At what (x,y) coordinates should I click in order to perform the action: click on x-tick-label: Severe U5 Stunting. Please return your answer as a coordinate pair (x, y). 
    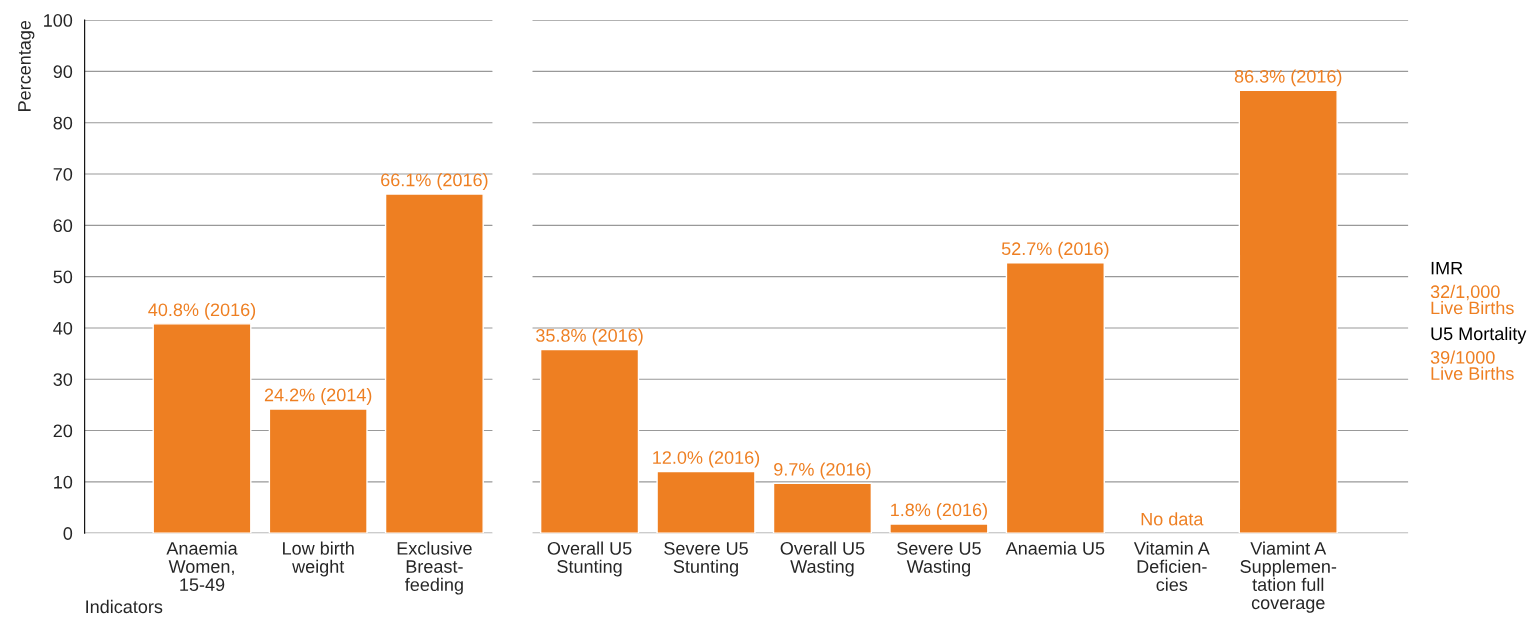
    Looking at the image, I should click on (706, 559).